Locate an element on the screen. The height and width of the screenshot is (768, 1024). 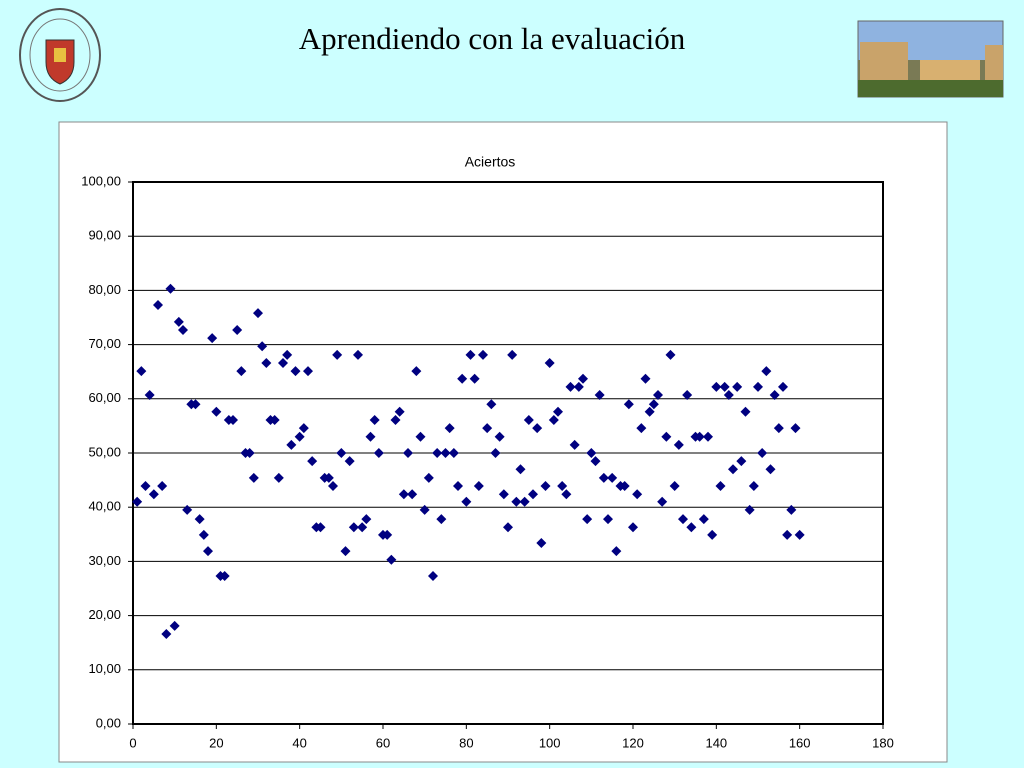
x-tick-label: 160 is located at coordinates (800, 742).